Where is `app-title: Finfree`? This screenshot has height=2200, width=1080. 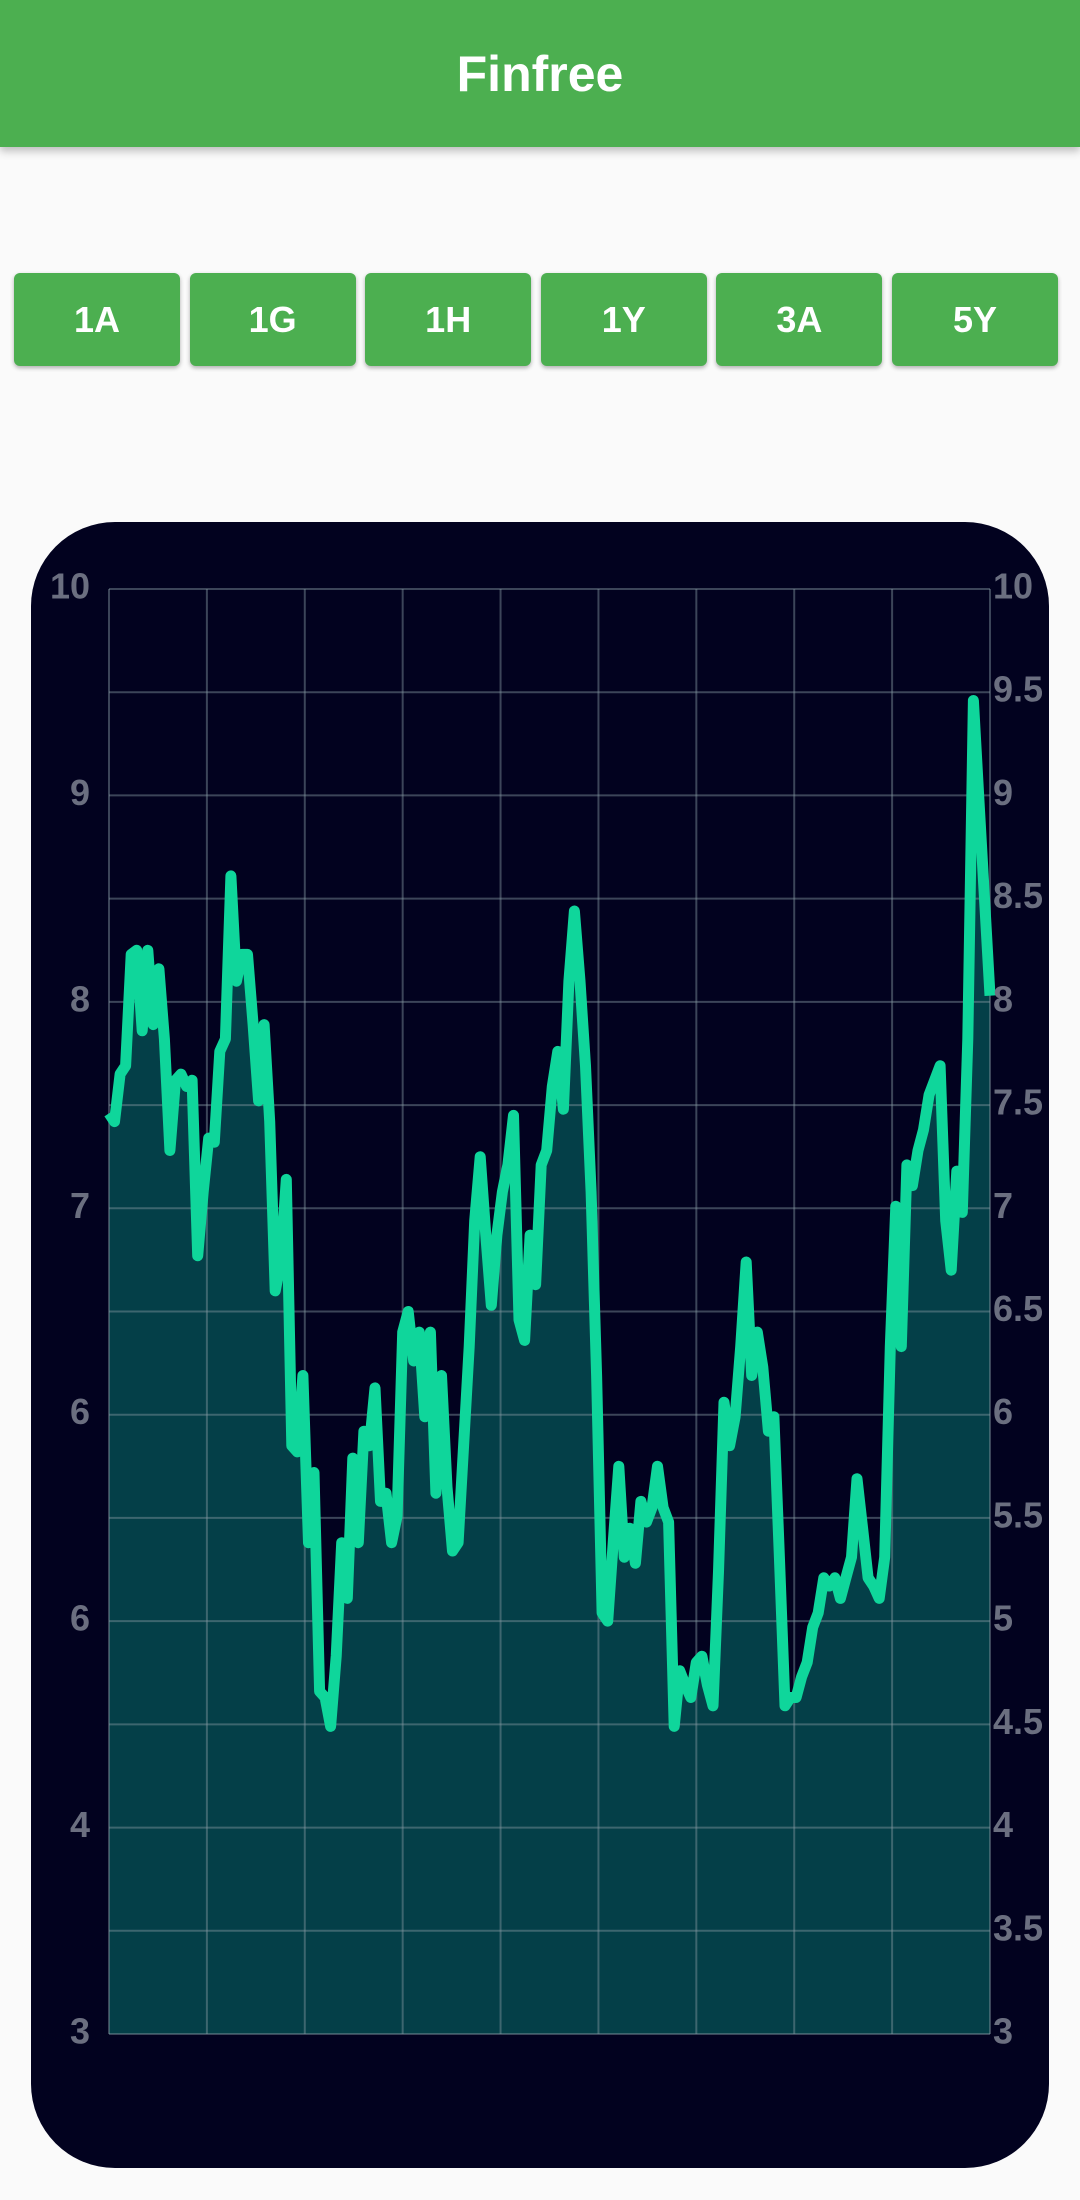 app-title: Finfree is located at coordinates (540, 73).